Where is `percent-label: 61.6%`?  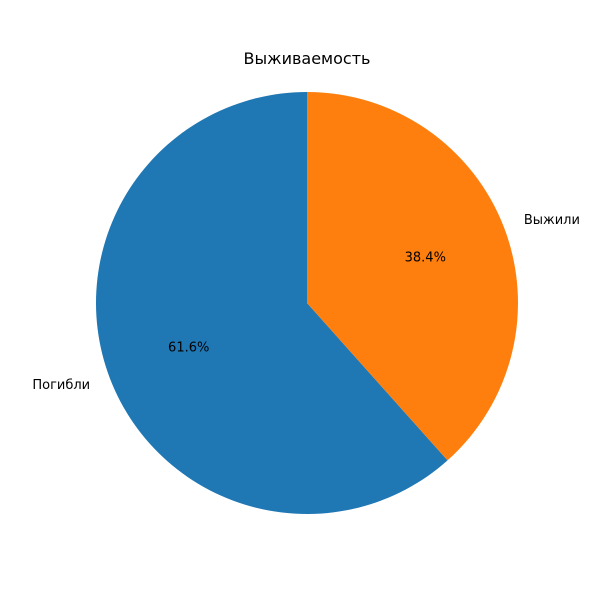
percent-label: 61.6% is located at coordinates (188, 348).